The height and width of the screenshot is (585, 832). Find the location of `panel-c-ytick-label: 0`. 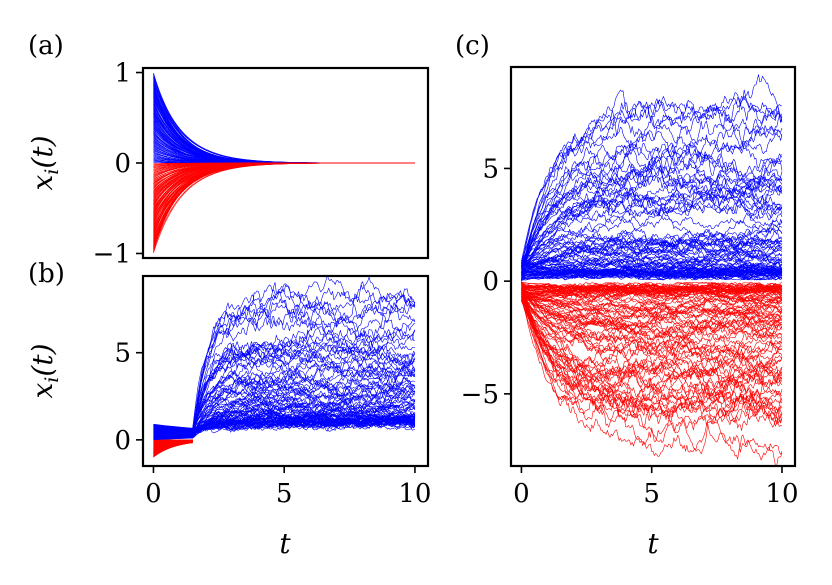

panel-c-ytick-label: 0 is located at coordinates (490, 282).